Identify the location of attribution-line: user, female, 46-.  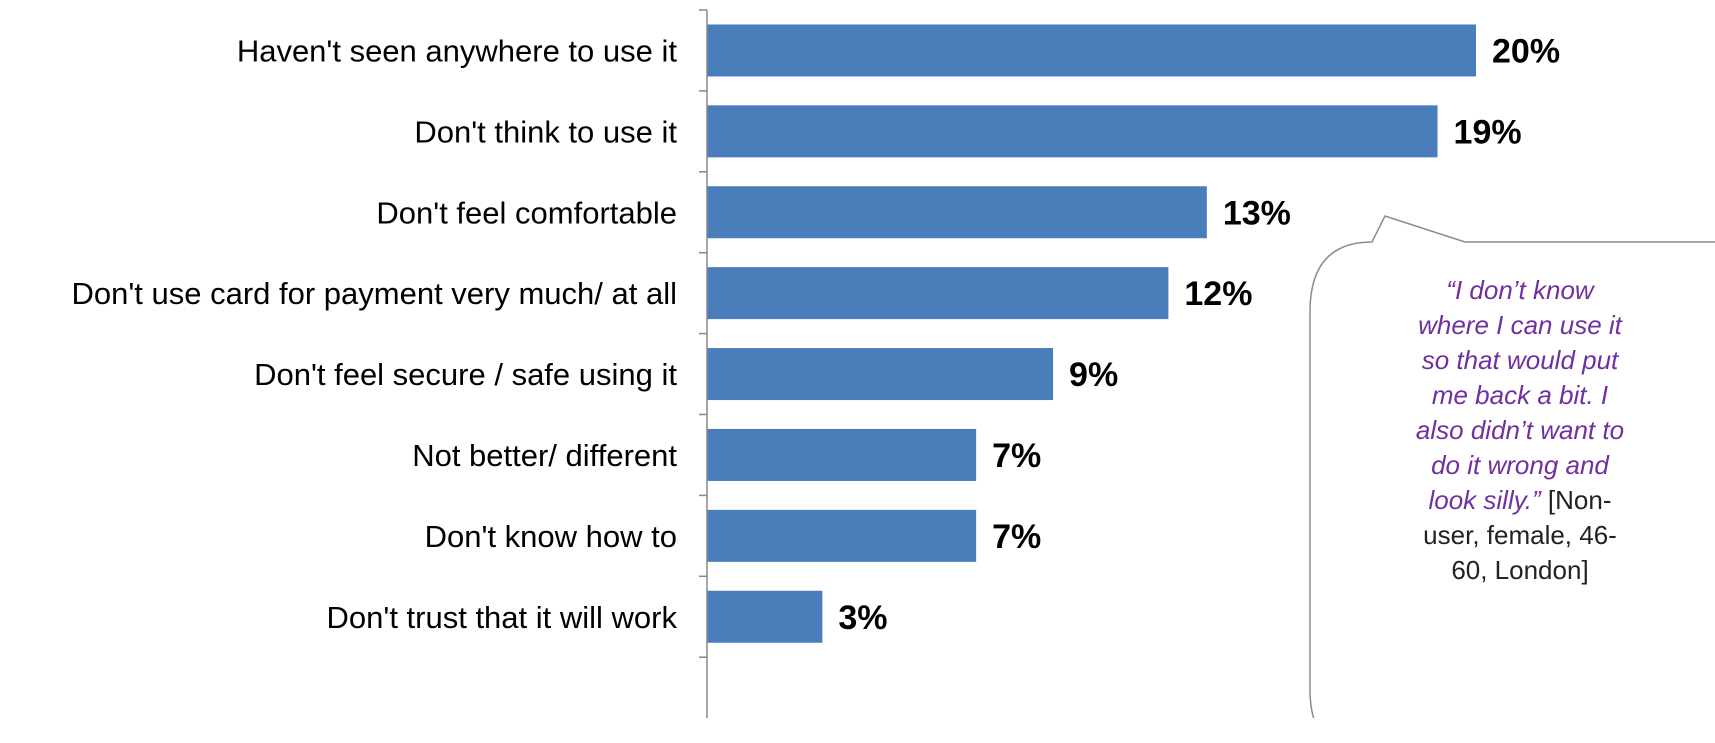
(1520, 535).